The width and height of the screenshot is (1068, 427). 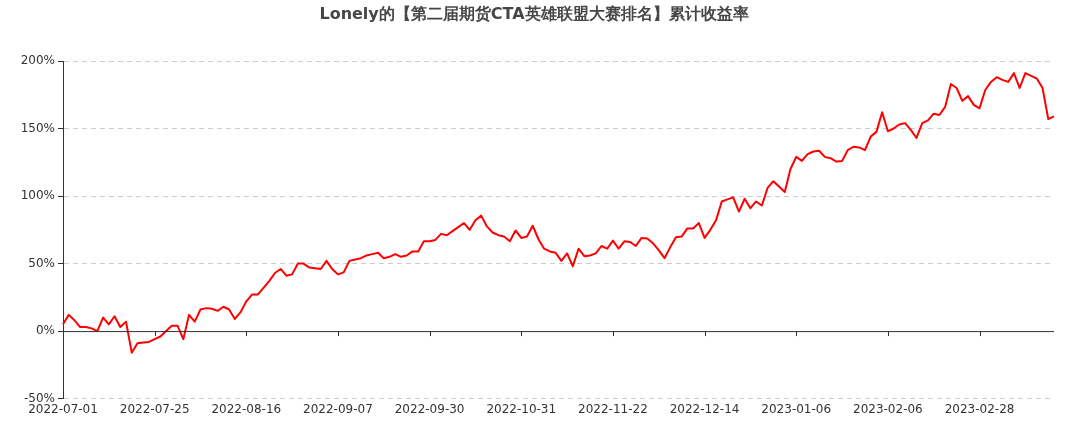 What do you see at coordinates (45, 330) in the screenshot?
I see `y-tick-label: 0%` at bounding box center [45, 330].